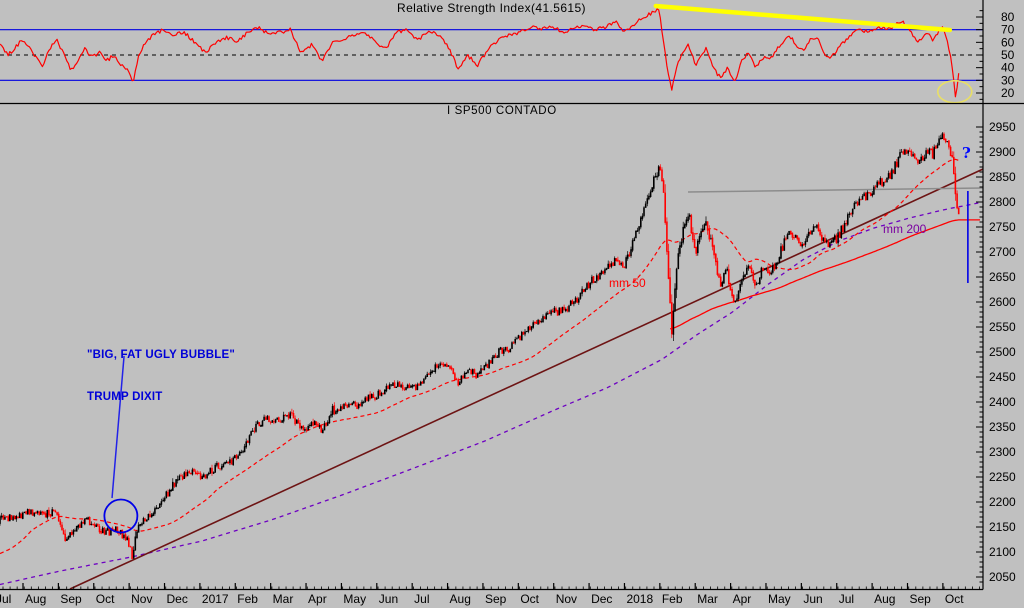 The height and width of the screenshot is (608, 1024). Describe the element at coordinates (1008, 42) in the screenshot. I see `rsi-tick-label: 60` at that location.